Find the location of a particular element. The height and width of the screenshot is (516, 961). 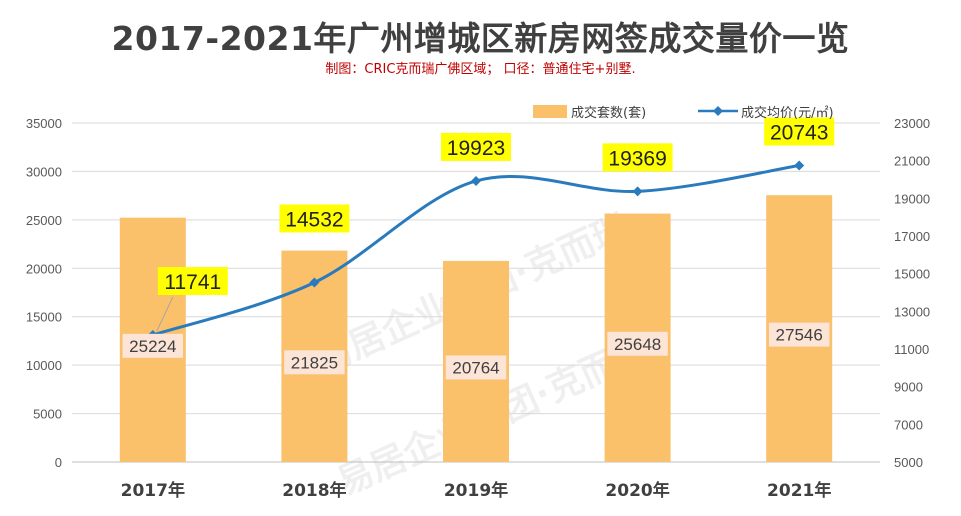

line-data-label: 11741 is located at coordinates (192, 282).